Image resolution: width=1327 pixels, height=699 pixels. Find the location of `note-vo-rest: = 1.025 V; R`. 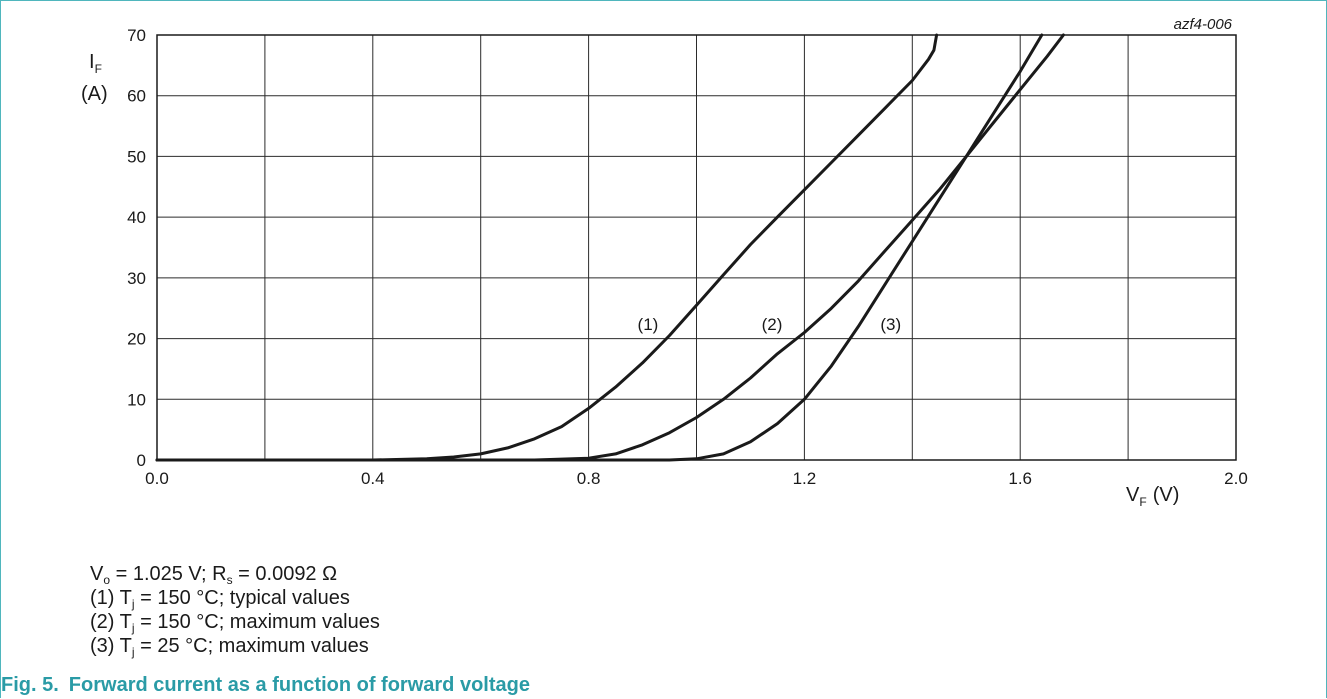

note-vo-rest: = 1.025 V; R is located at coordinates (168, 574).